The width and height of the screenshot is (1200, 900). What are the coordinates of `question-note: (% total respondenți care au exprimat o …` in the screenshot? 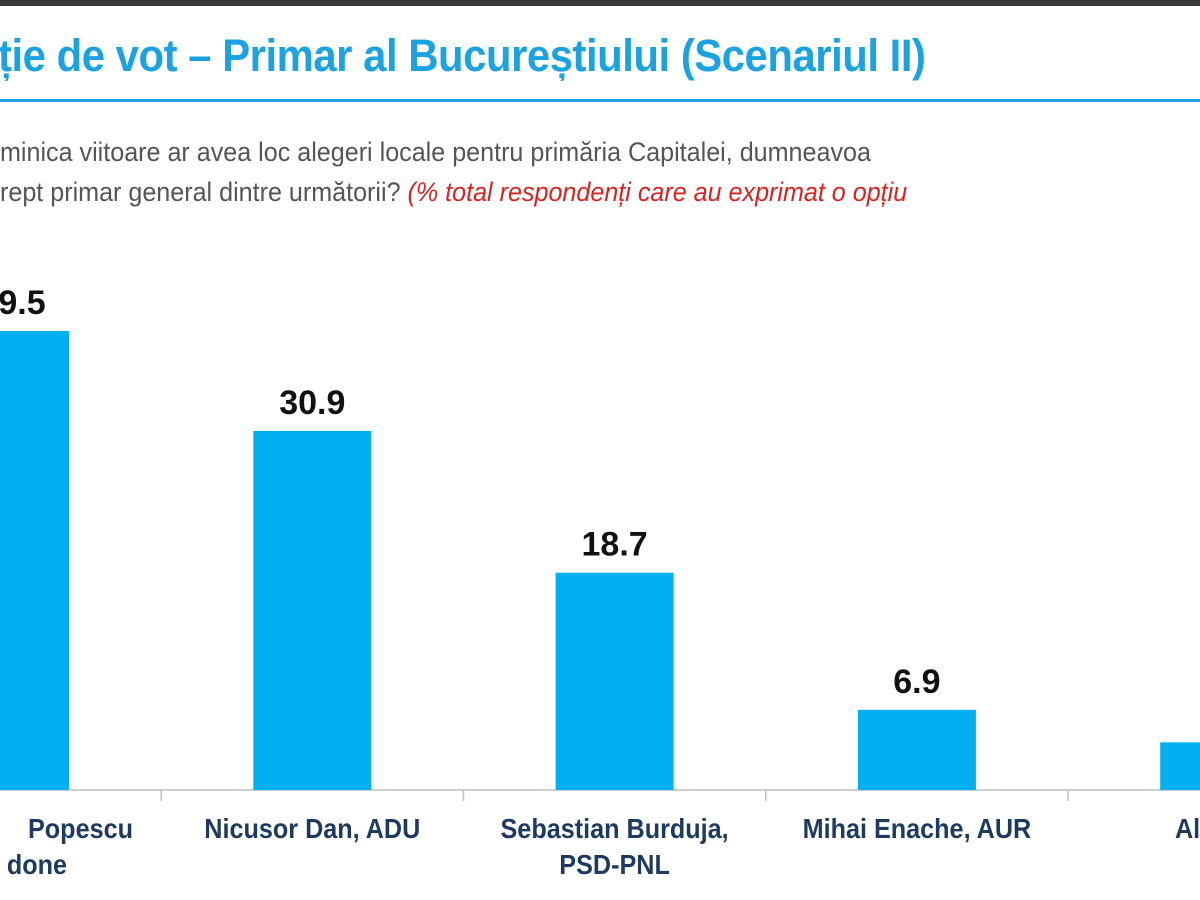 It's located at (657, 192).